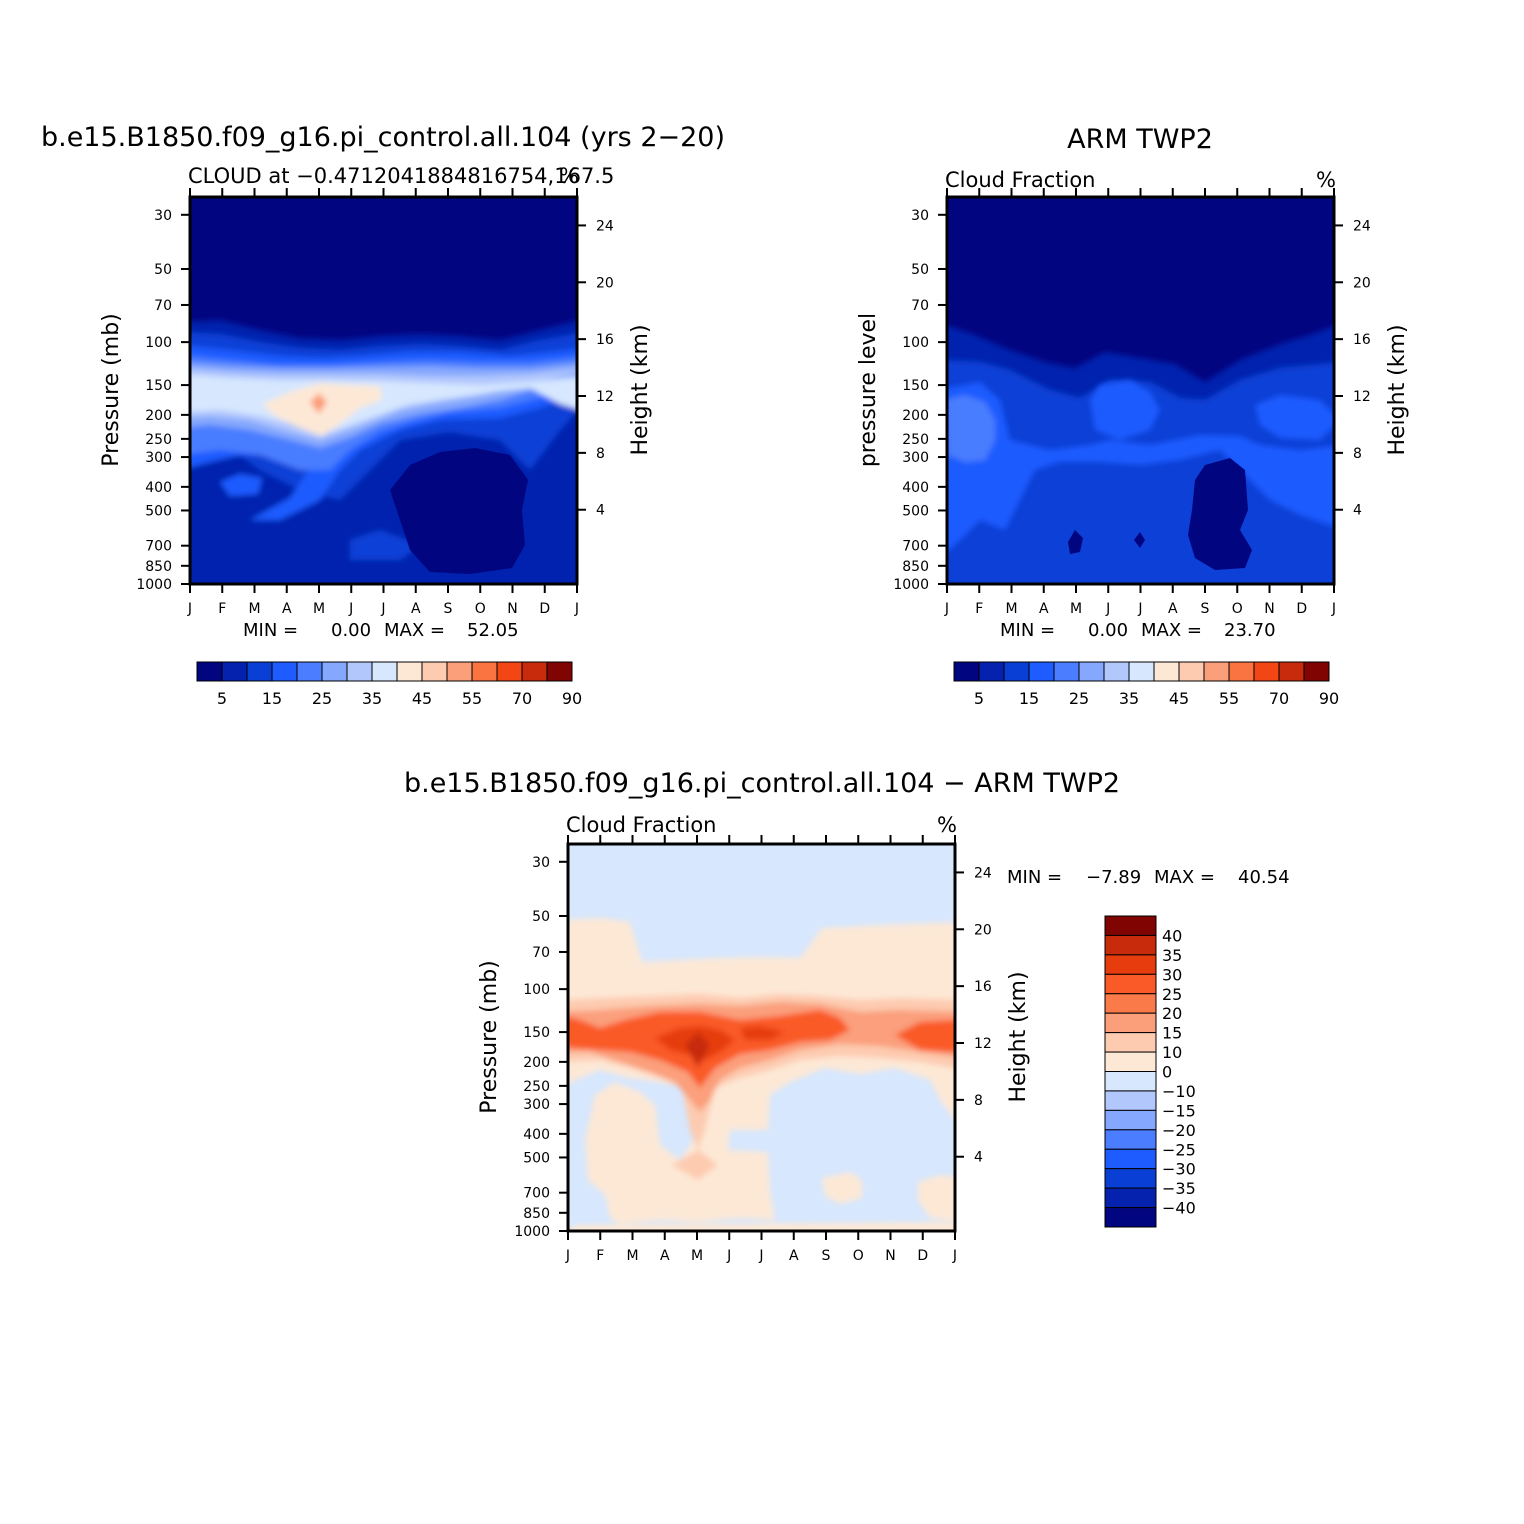  Describe the element at coordinates (1179, 1091) in the screenshot. I see `colorbar-label: −10` at that location.